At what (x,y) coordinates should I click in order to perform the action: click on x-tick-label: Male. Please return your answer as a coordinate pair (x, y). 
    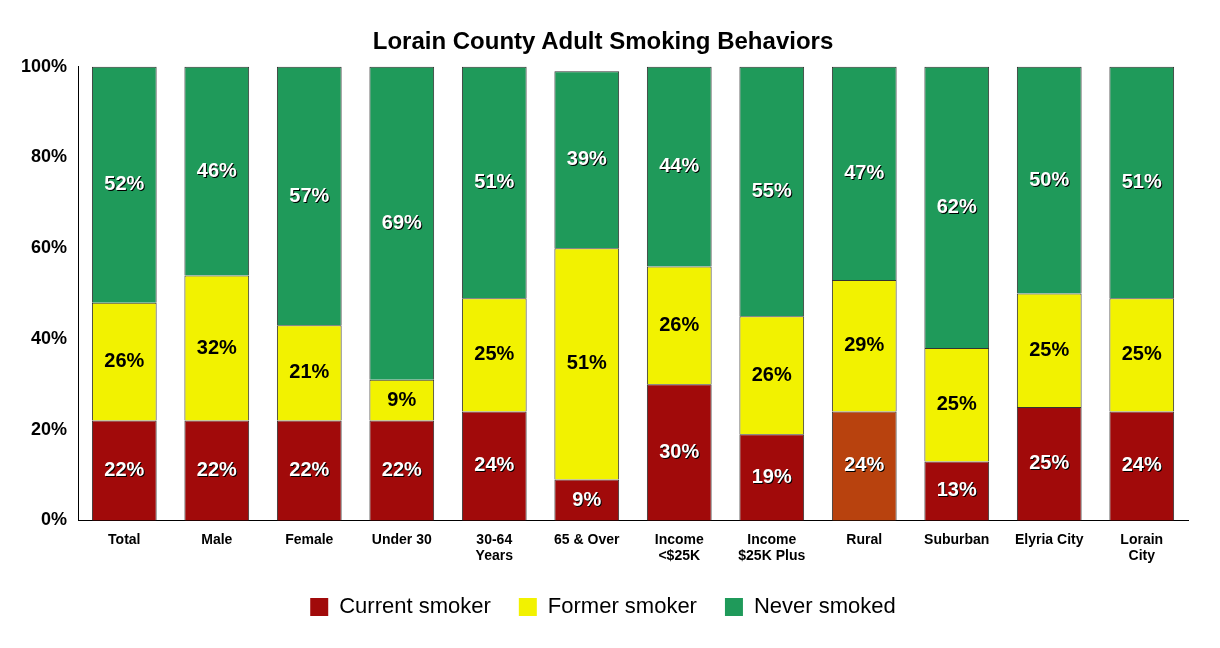
    Looking at the image, I should click on (217, 538).